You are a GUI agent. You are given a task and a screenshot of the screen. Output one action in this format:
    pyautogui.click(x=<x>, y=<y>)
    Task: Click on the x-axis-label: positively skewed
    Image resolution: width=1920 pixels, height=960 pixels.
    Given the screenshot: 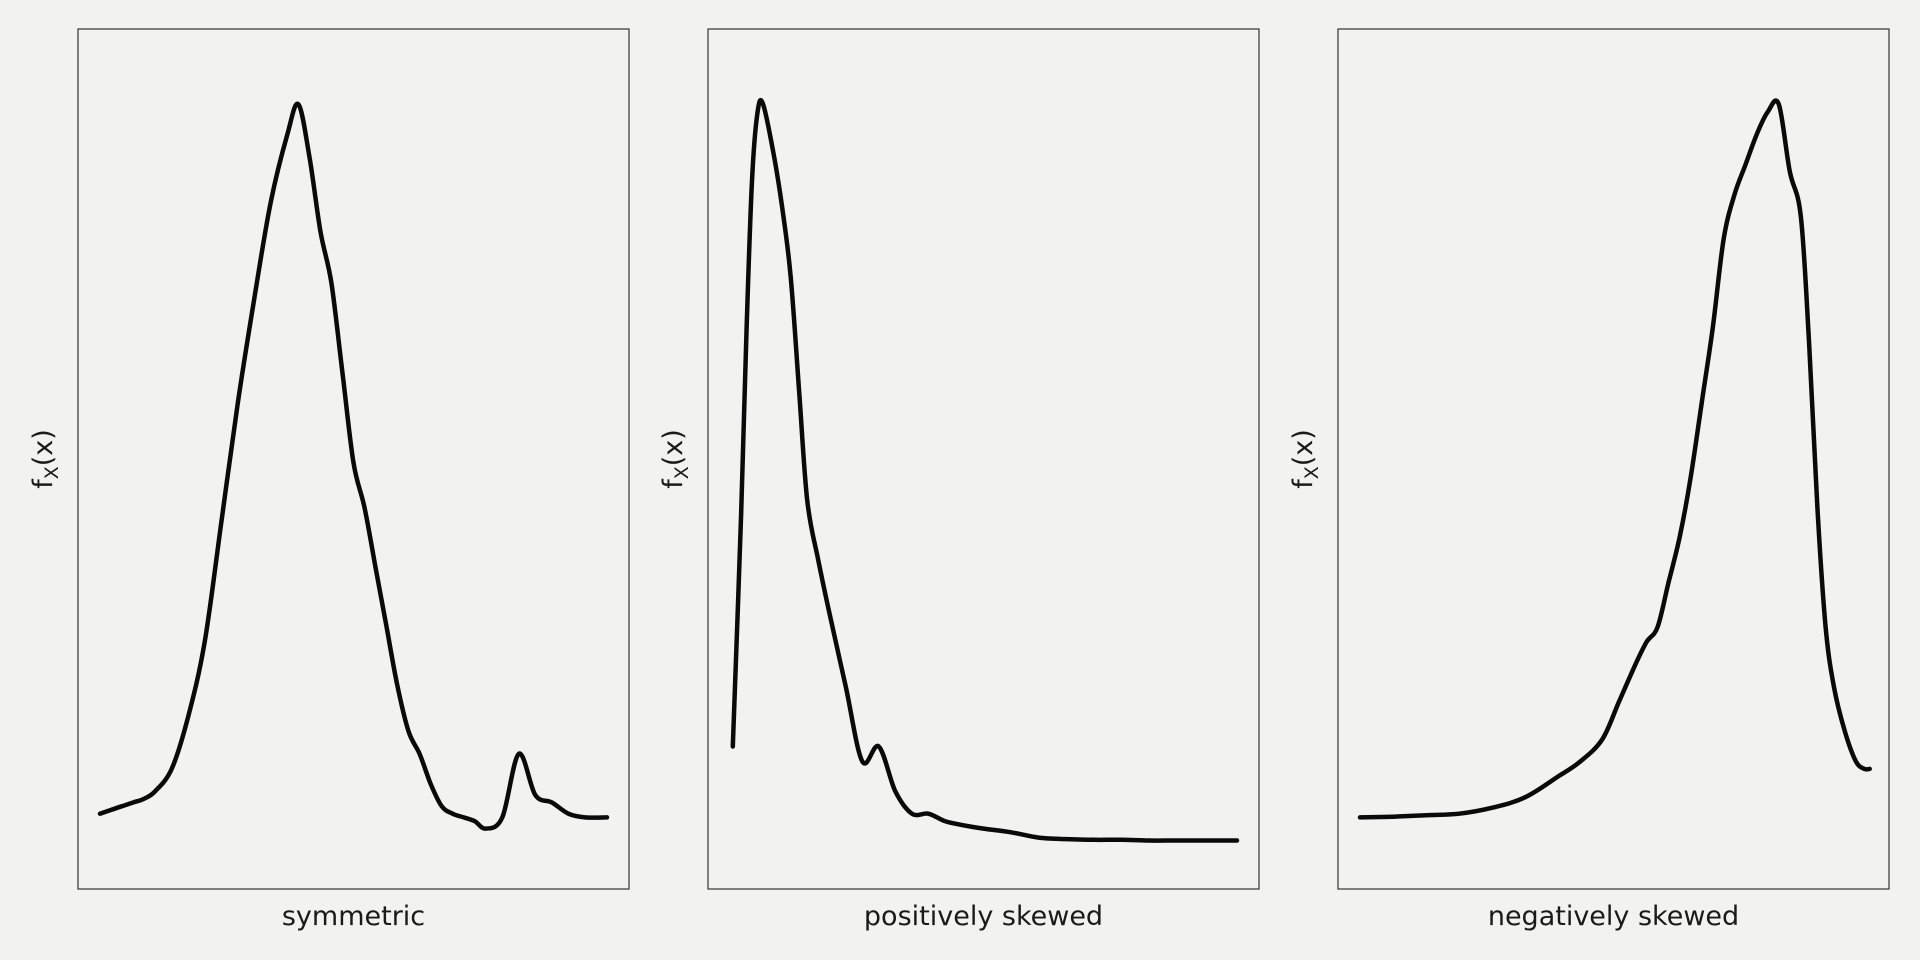 What is the action you would take?
    pyautogui.click(x=983, y=916)
    